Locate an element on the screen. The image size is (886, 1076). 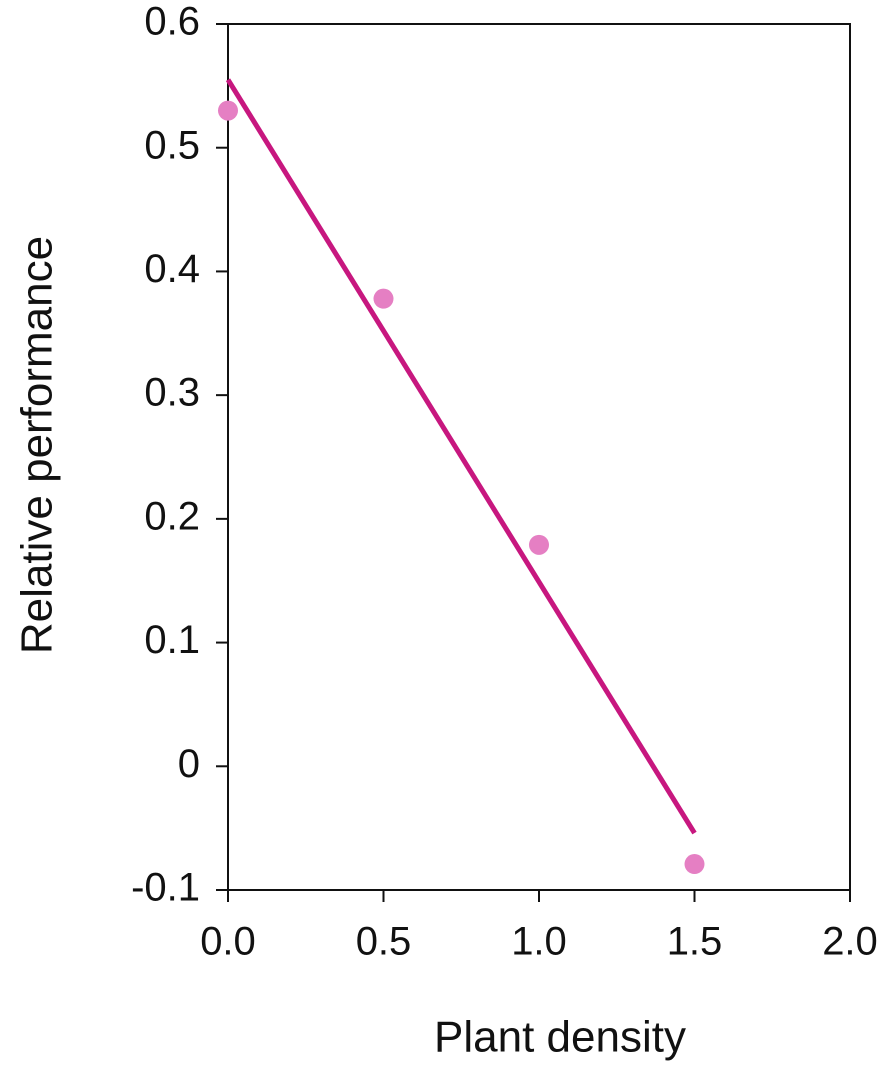
y-axis-title: Relative performance is located at coordinates (37, 445).